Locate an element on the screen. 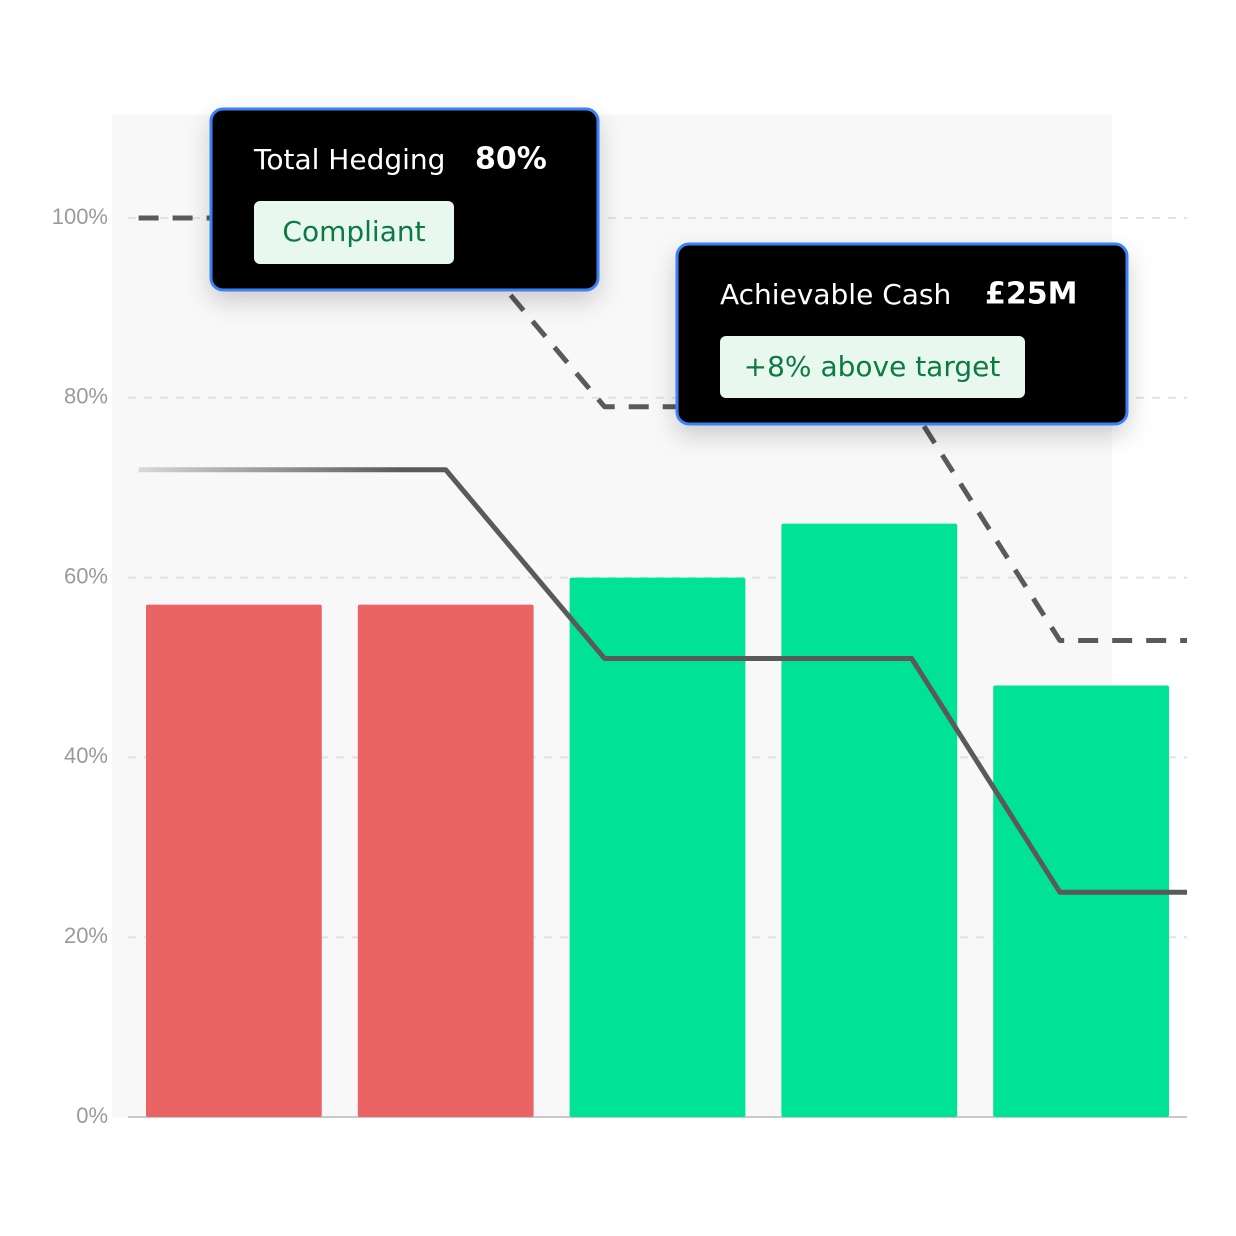 The width and height of the screenshot is (1236, 1236). y-tick-label: 0% is located at coordinates (92, 1115).